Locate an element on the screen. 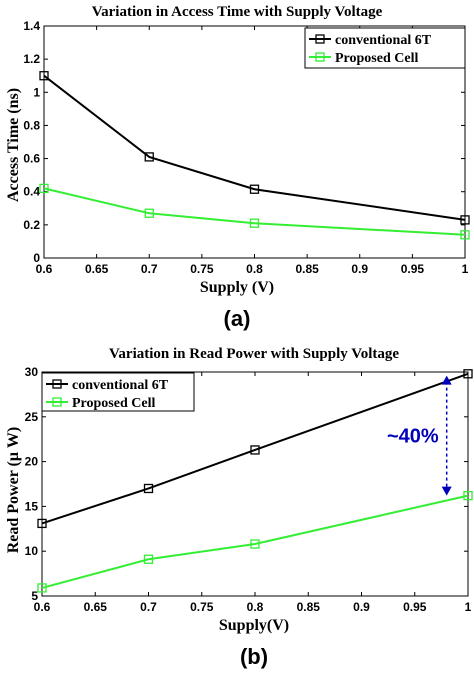  chart-a-legend is located at coordinates (385, 48).